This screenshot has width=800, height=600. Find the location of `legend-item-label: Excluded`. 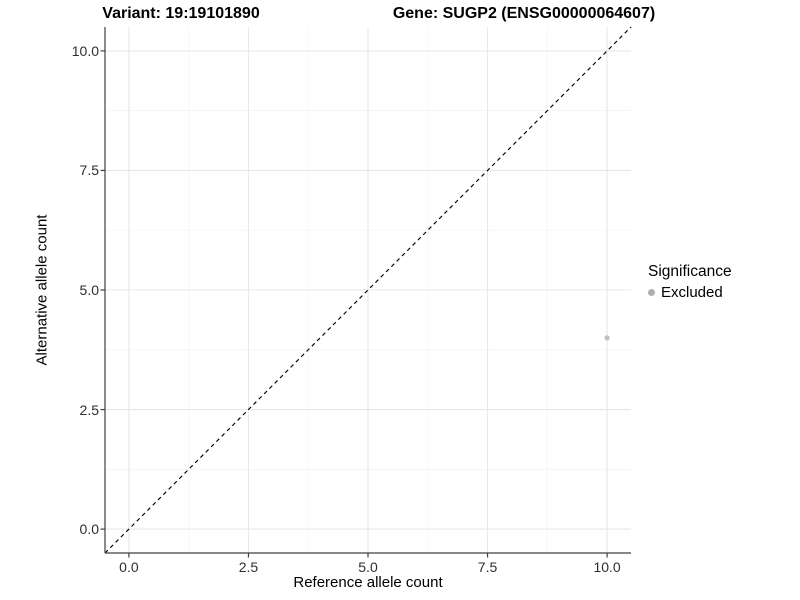

legend-item-label: Excluded is located at coordinates (692, 292).